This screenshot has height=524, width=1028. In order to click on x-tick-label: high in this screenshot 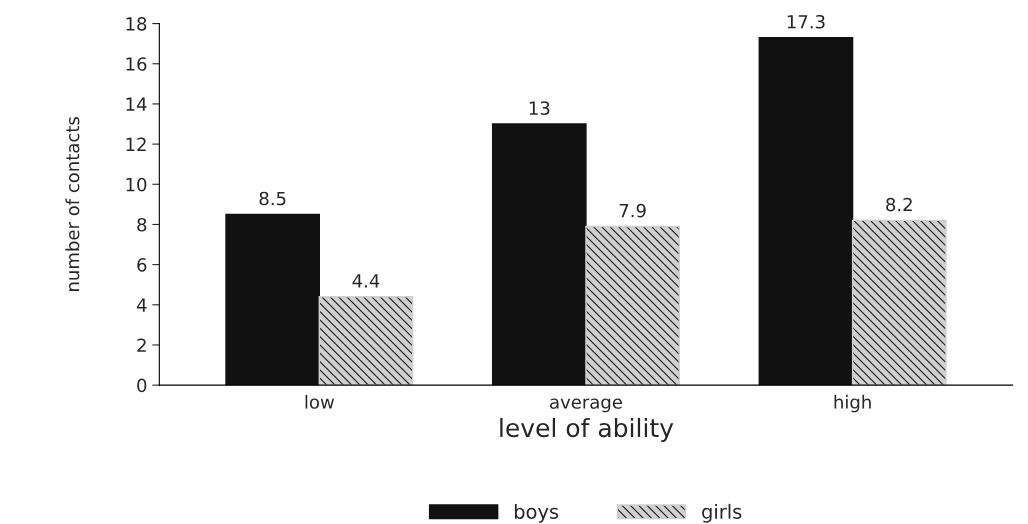, I will do `click(852, 403)`.